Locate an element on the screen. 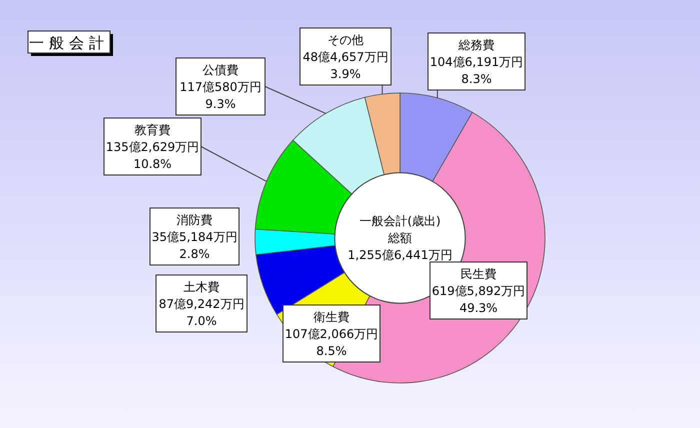 The width and height of the screenshot is (700, 428). slice-label: 衛生費 is located at coordinates (332, 317).